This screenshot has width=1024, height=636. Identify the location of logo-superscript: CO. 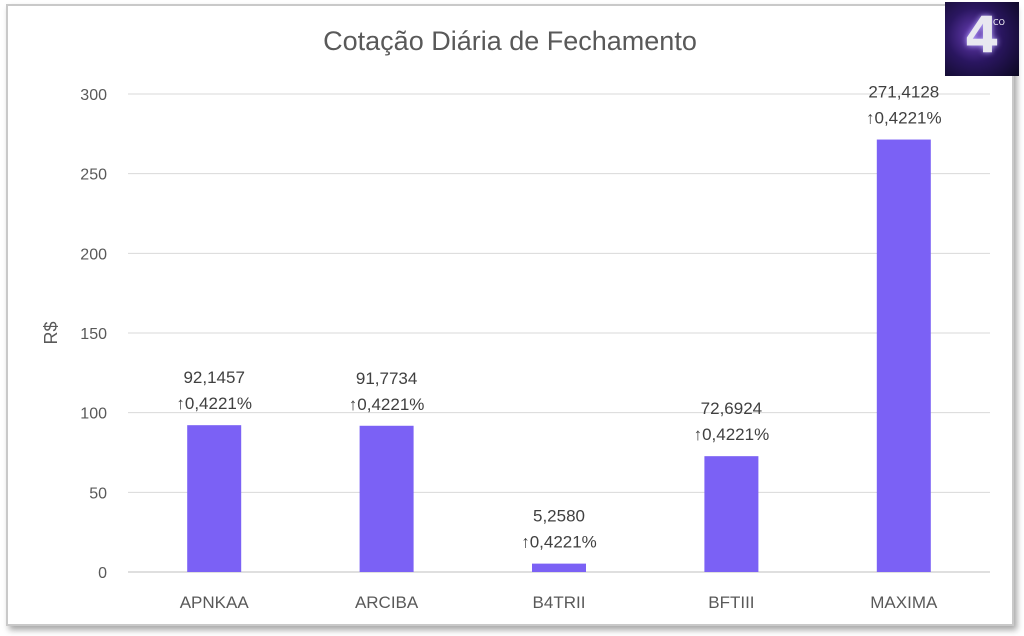
(999, 22).